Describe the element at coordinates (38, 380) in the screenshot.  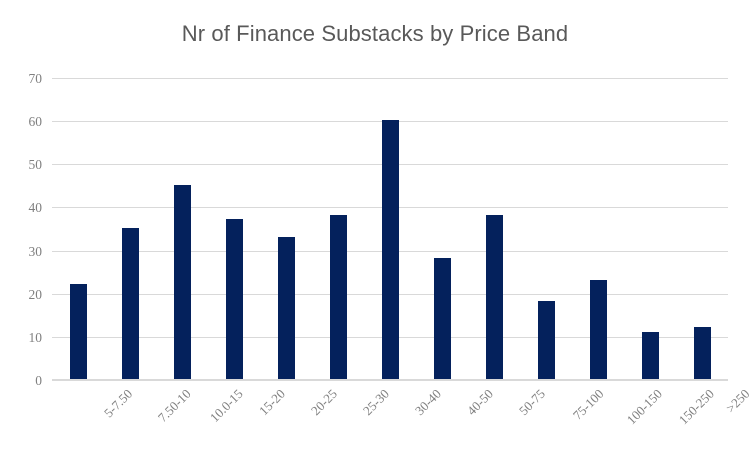
I see `y-axis-tick-label: 0` at that location.